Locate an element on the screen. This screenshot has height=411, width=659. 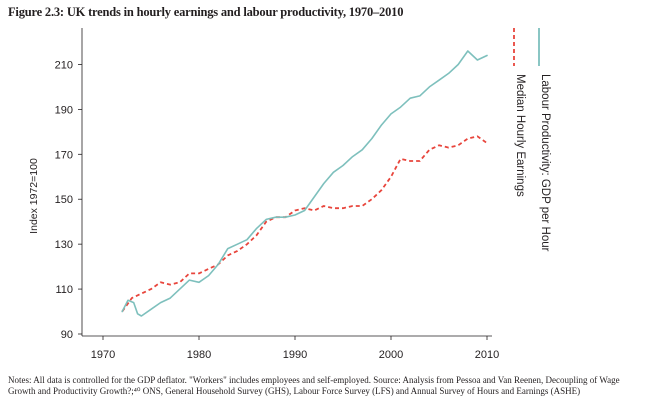
legend-entry-labour-productivity: Labour Productivity: GDP per Hour is located at coordinates (544, 140).